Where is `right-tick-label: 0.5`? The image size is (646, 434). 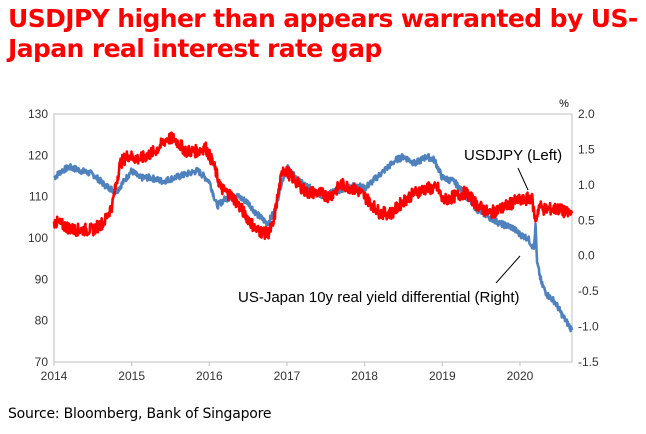
right-tick-label: 0.5 is located at coordinates (586, 220).